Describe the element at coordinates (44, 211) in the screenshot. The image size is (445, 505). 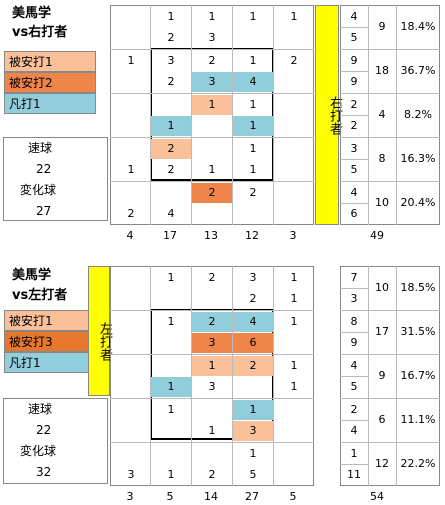
I see `top-breaking-count: 27` at that location.